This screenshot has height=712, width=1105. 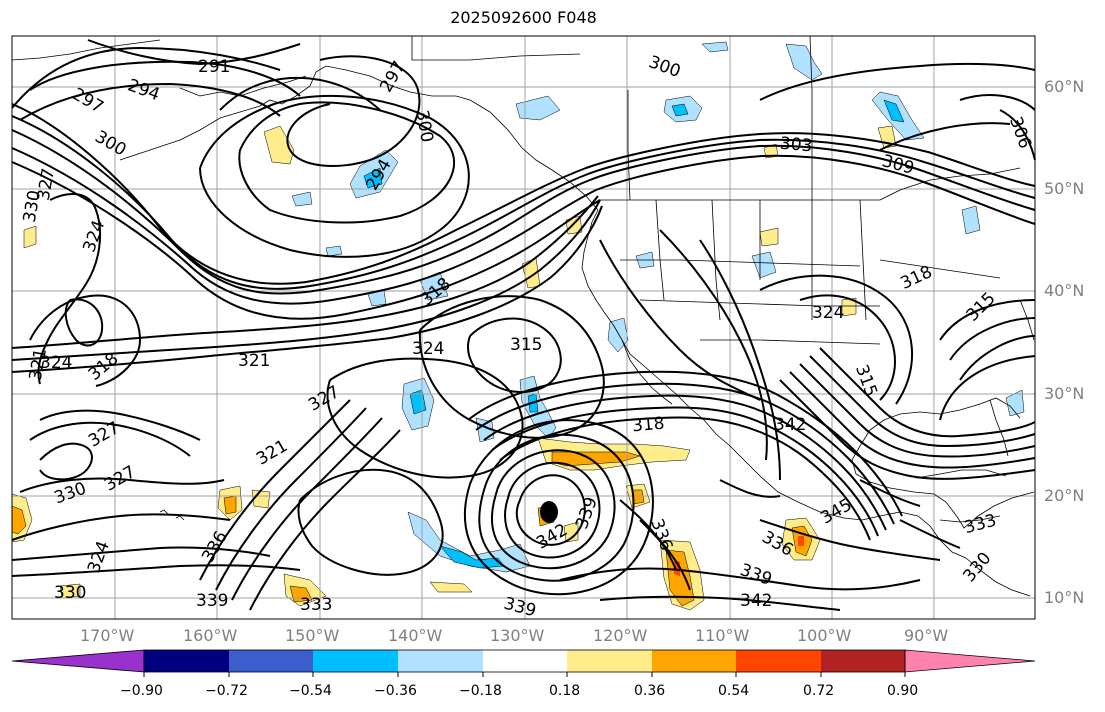 I want to click on longitude-label: 170°W, so click(x=107, y=635).